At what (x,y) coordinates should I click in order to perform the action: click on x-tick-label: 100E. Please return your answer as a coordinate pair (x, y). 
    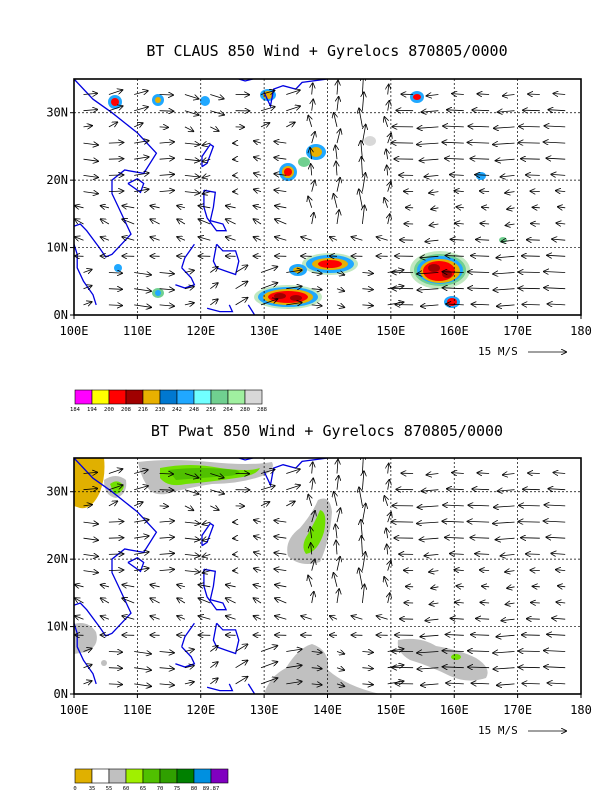
    Looking at the image, I should click on (74, 710).